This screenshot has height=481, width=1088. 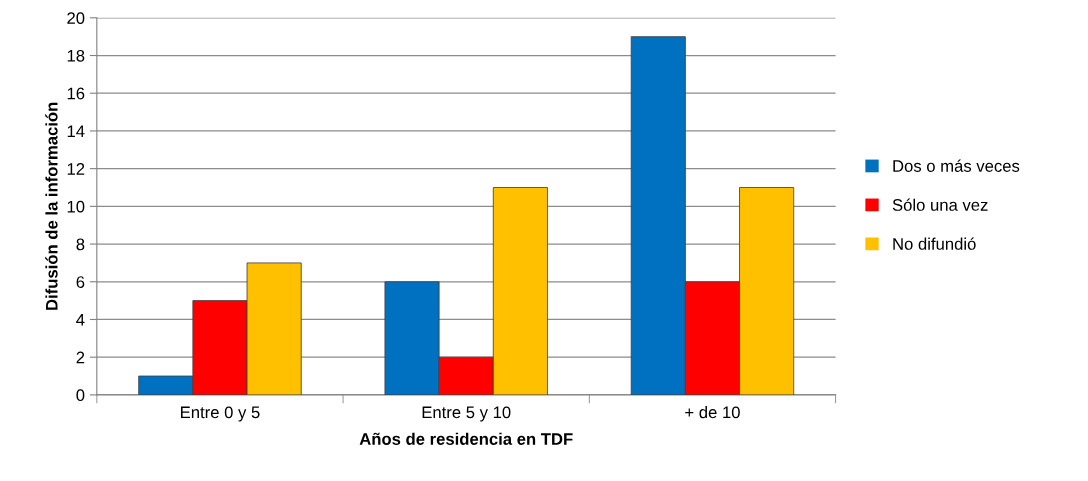 I want to click on x-tick-label: Entre 0 y 5, so click(x=220, y=414).